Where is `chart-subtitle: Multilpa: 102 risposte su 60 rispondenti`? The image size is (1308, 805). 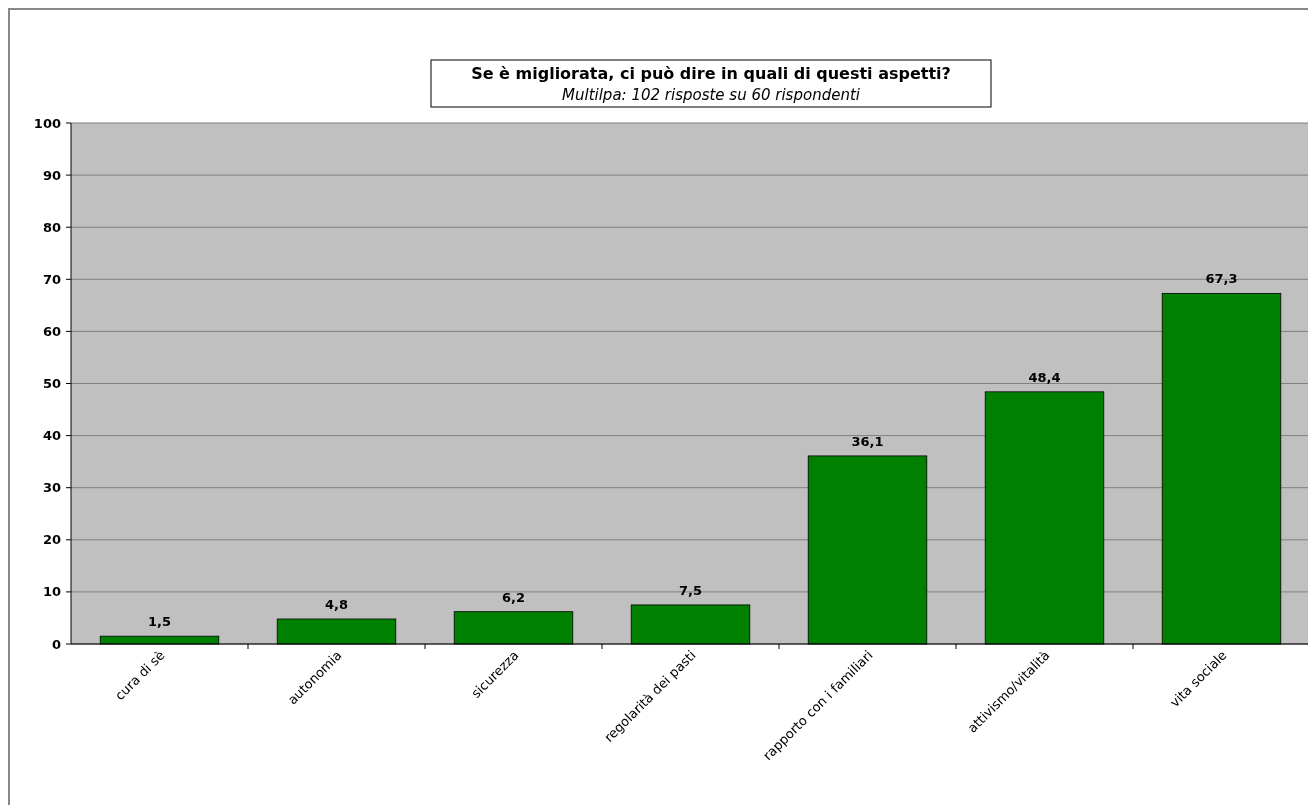
chart-subtitle: Multilpa: 102 risposte su 60 rispondenti is located at coordinates (711, 95).